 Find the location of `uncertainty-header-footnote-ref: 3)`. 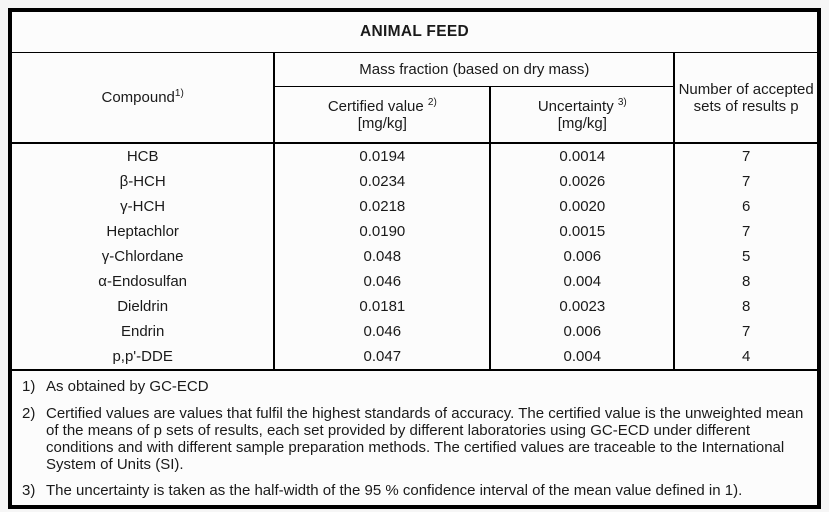

uncertainty-header-footnote-ref: 3) is located at coordinates (622, 102).